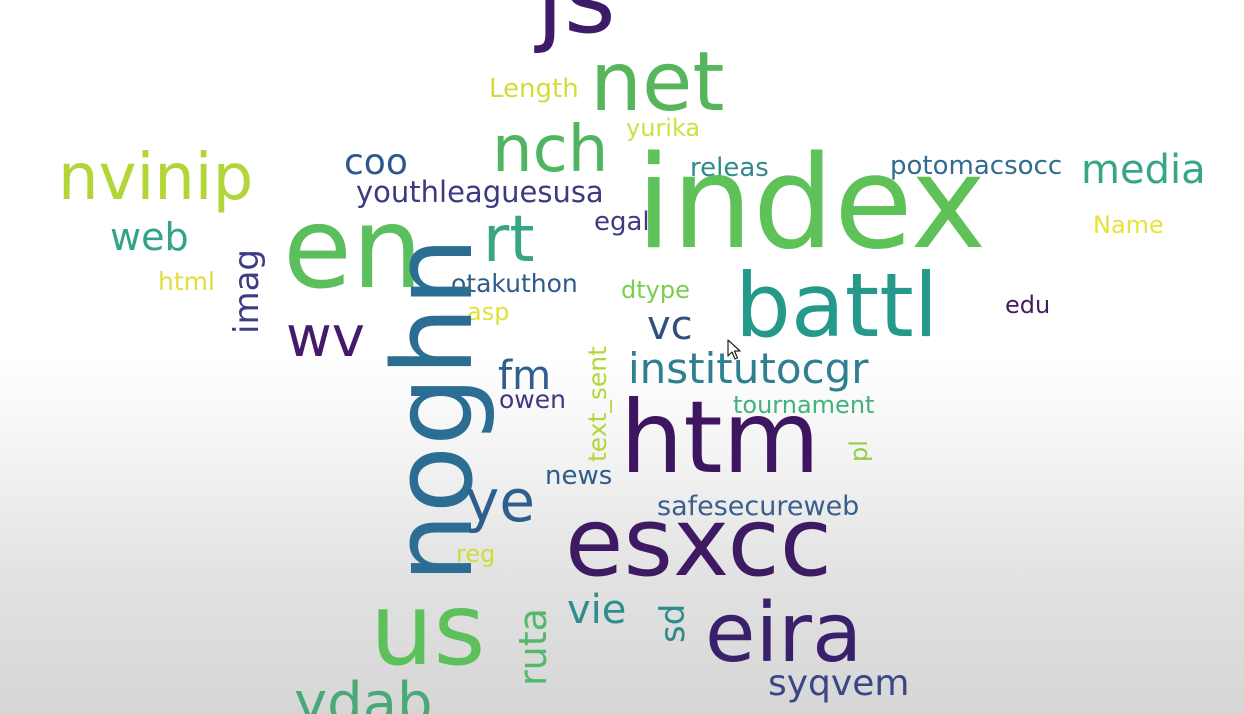  I want to click on word-rt: rt, so click(509, 240).